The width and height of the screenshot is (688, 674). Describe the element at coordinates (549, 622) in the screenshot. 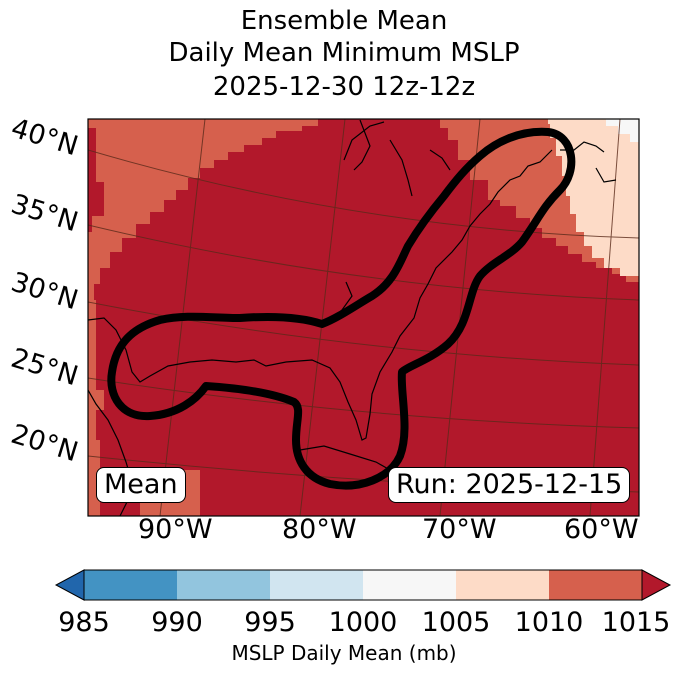

I see `colorbar-tick-1010: 1010` at that location.